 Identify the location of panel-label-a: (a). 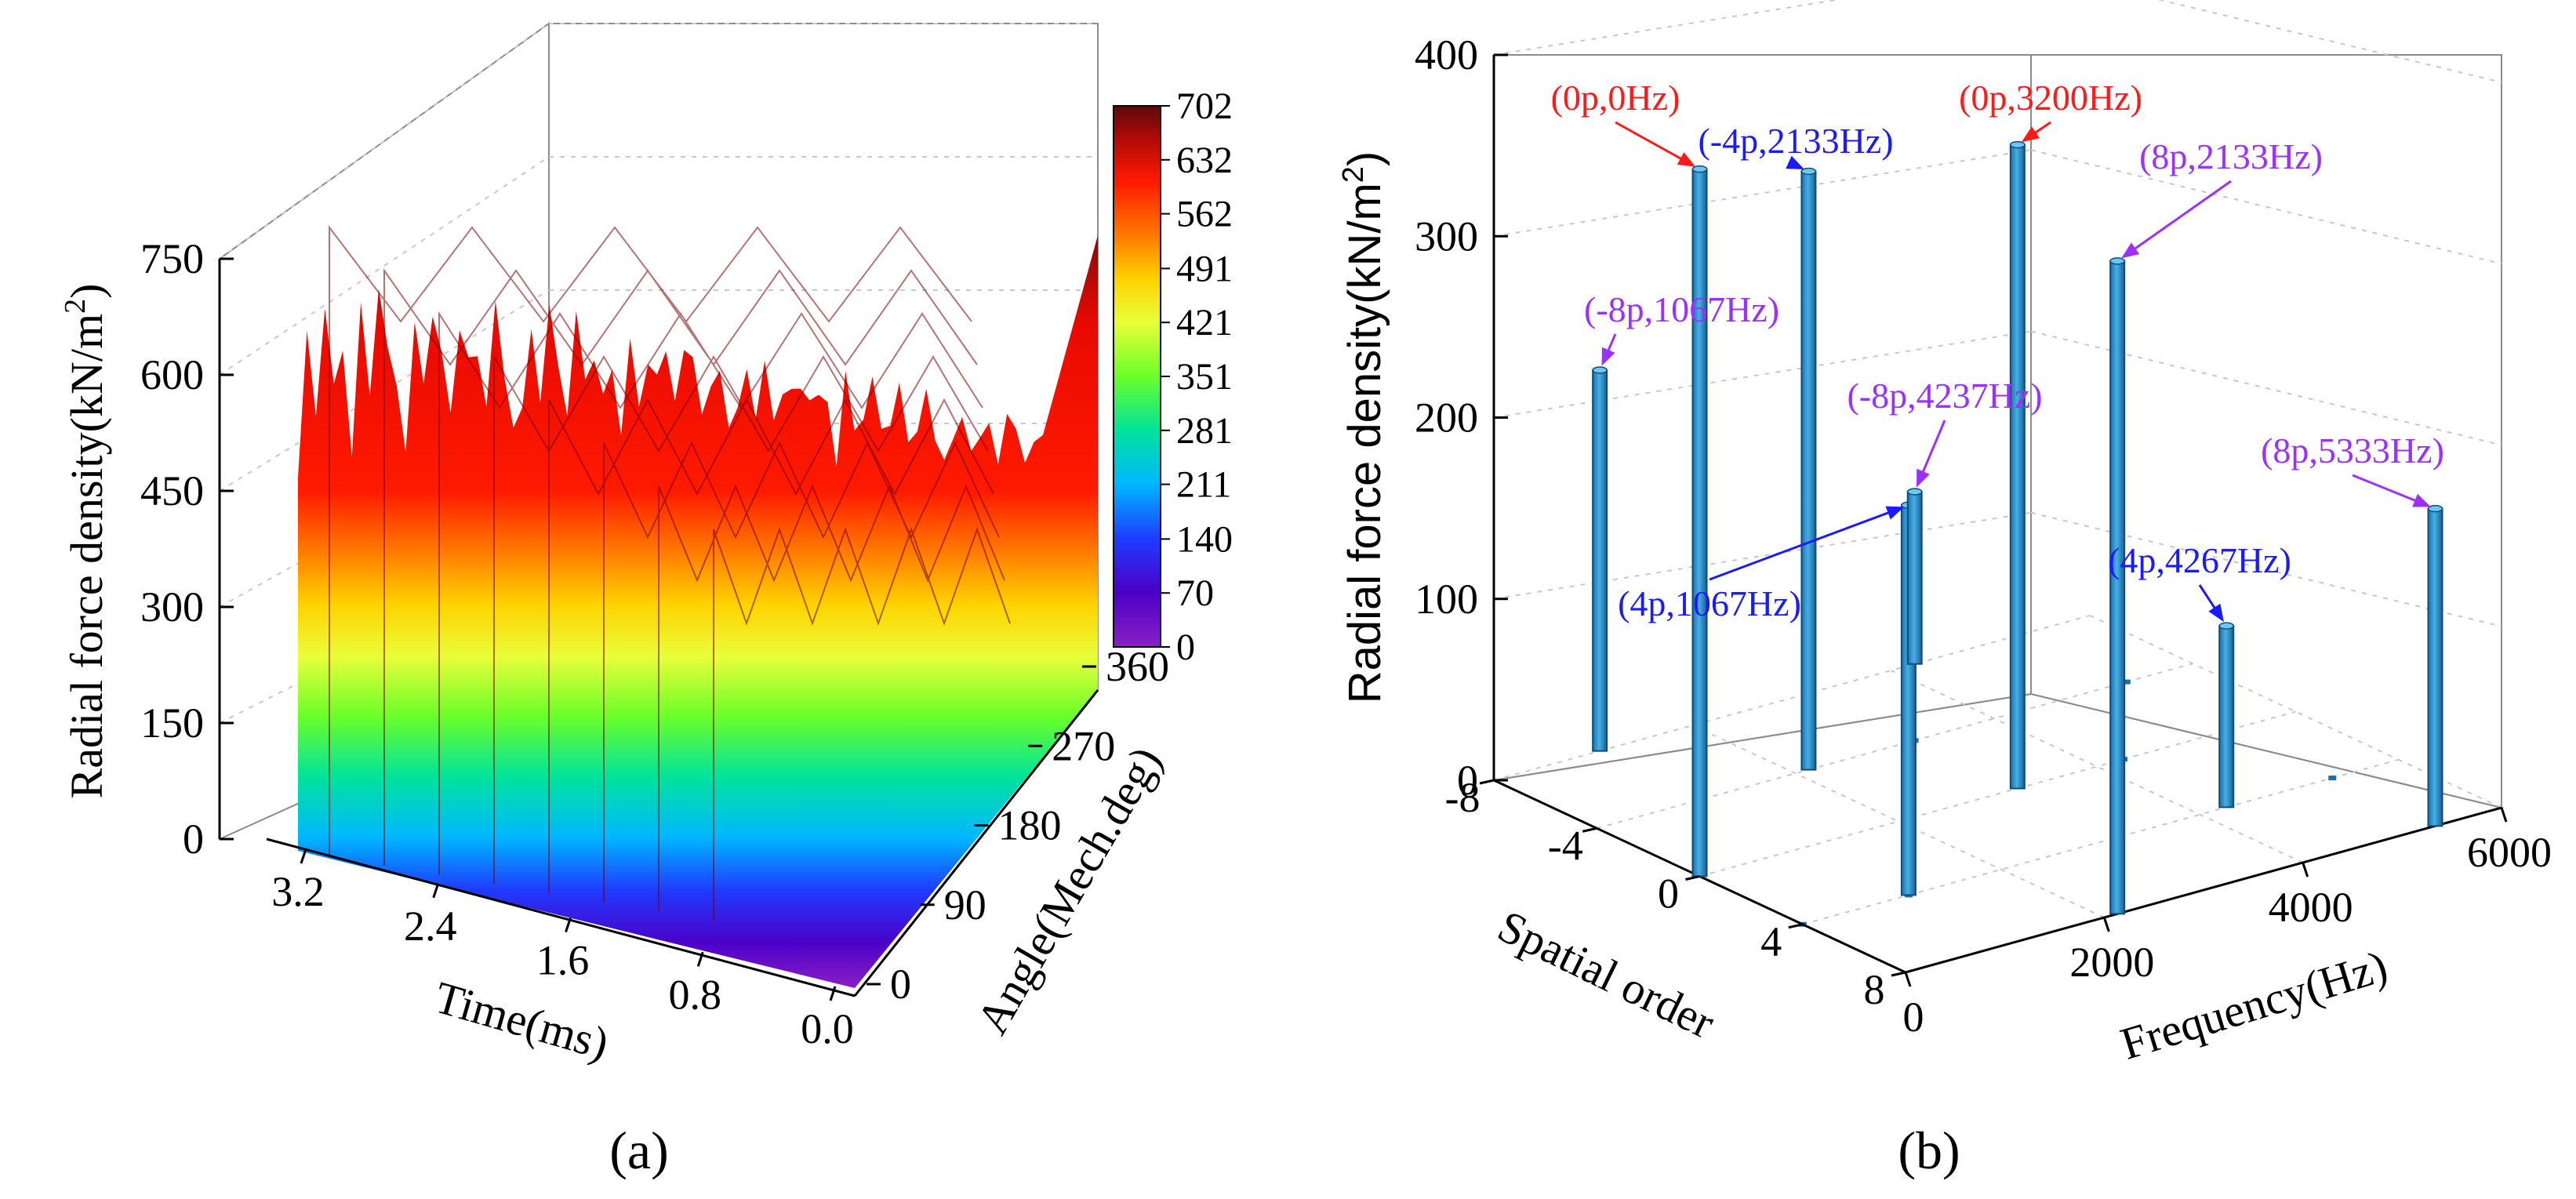
(638, 1150).